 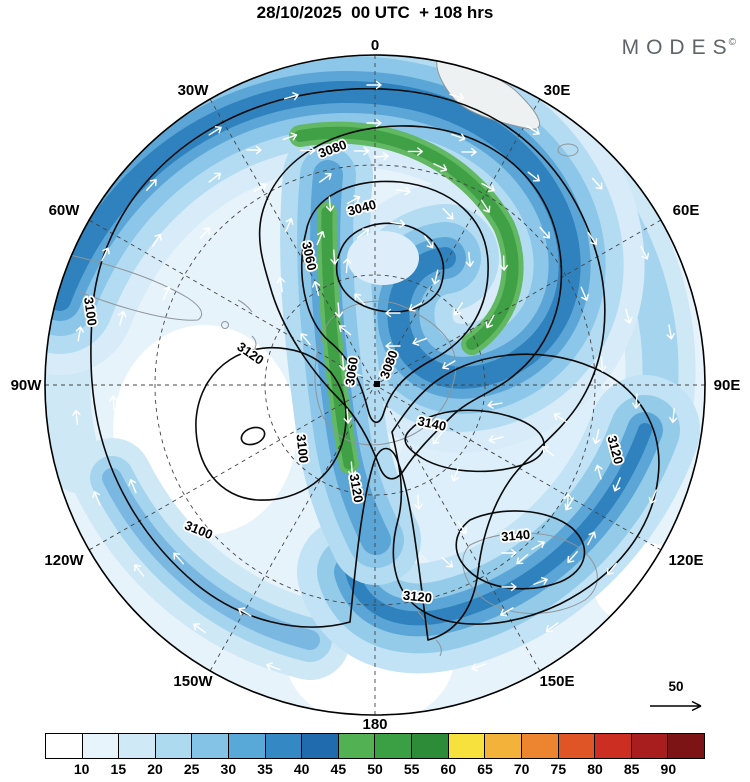 I want to click on longitude-label: 0, so click(x=375, y=45).